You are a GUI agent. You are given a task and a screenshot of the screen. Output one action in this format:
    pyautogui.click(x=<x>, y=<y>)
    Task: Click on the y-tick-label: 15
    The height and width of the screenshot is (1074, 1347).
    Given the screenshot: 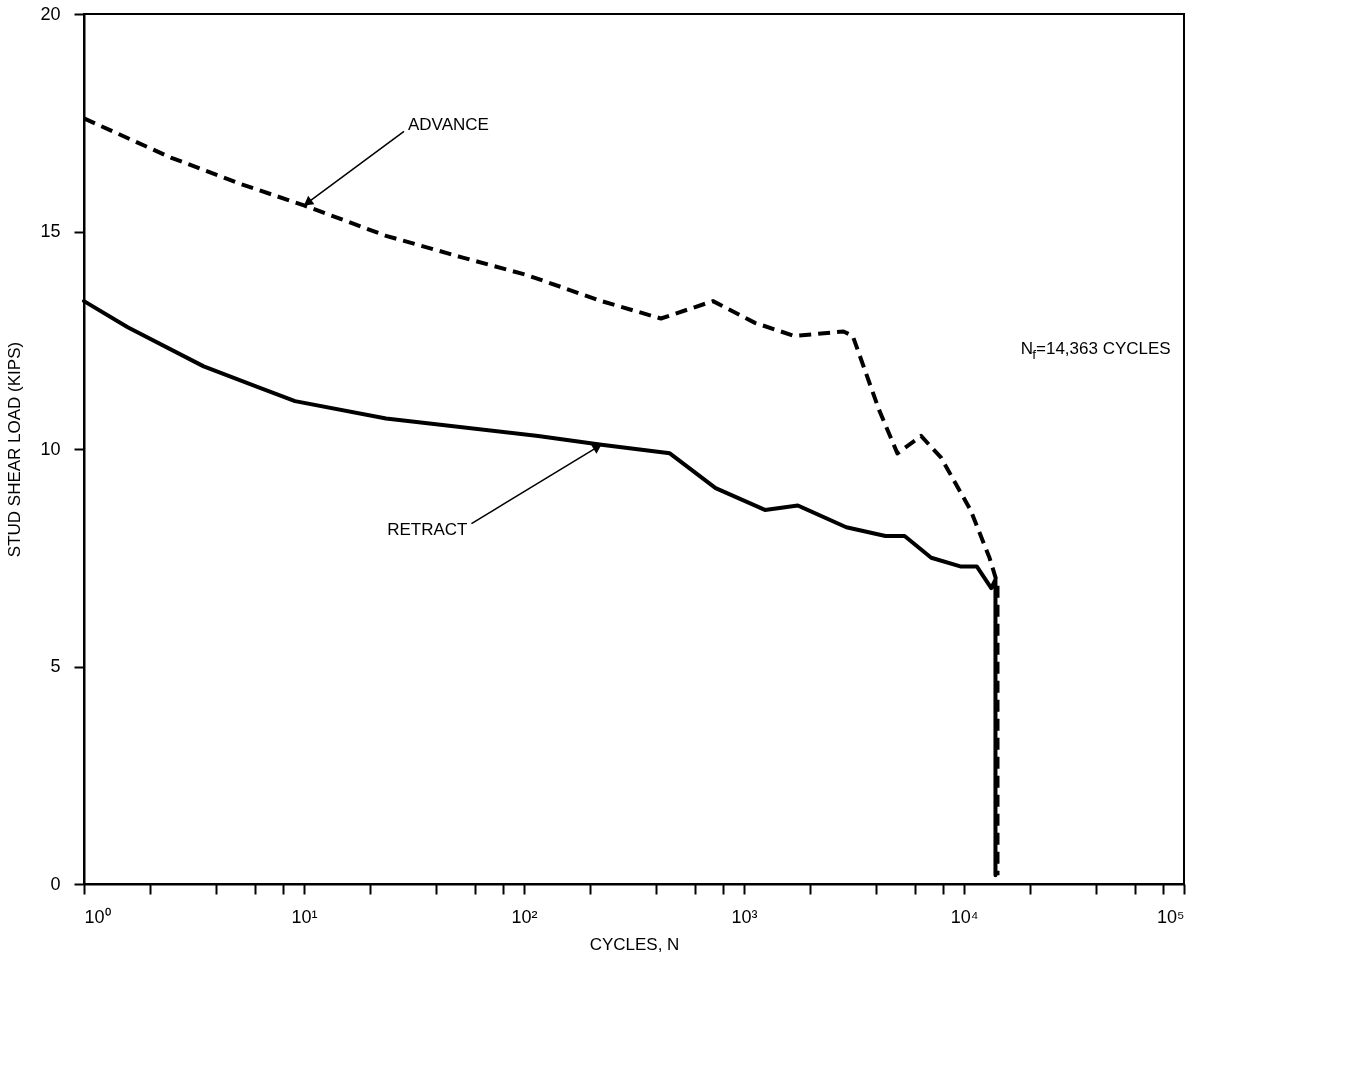 What is the action you would take?
    pyautogui.click(x=50, y=231)
    